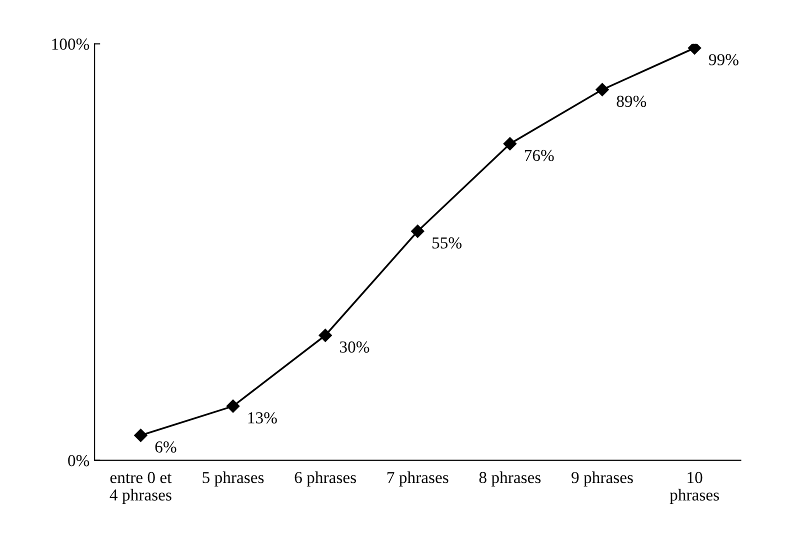 The width and height of the screenshot is (788, 548). I want to click on x-tick-label: 9 phrases, so click(602, 479).